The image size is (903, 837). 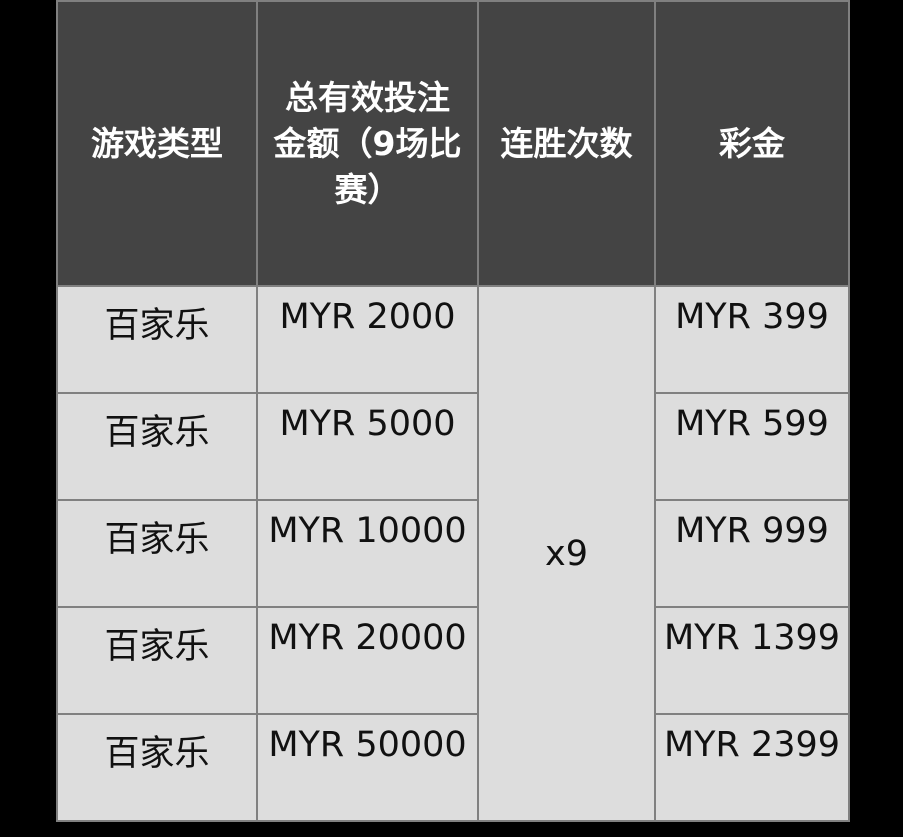 I want to click on cell-bet: MYR 20000, so click(x=367, y=660).